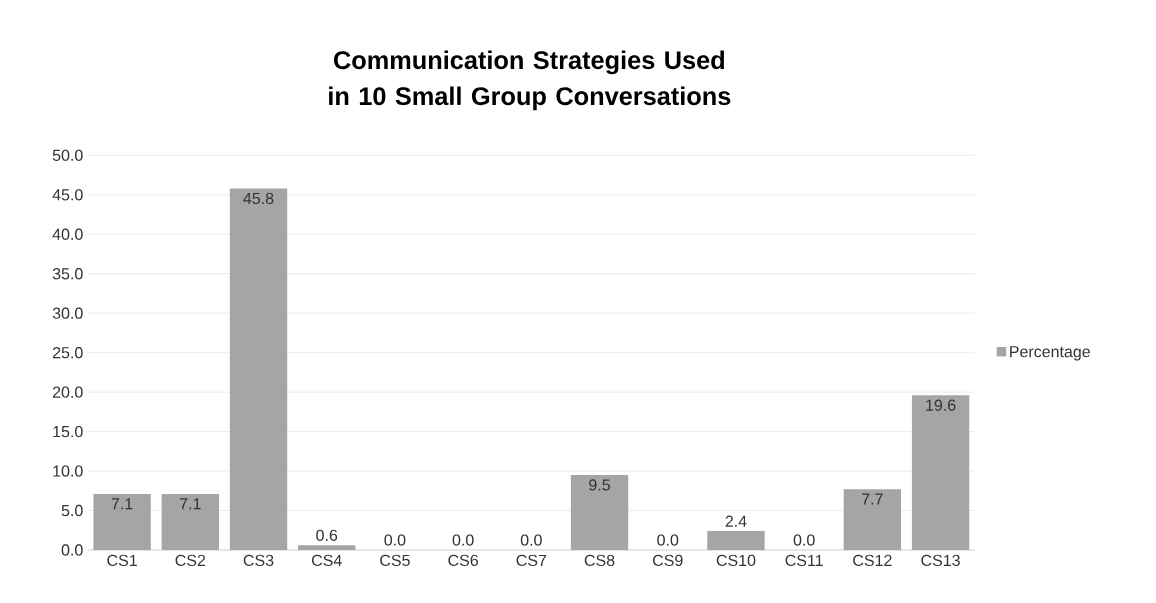  I want to click on y-tick-label: 0.0, so click(72, 550).